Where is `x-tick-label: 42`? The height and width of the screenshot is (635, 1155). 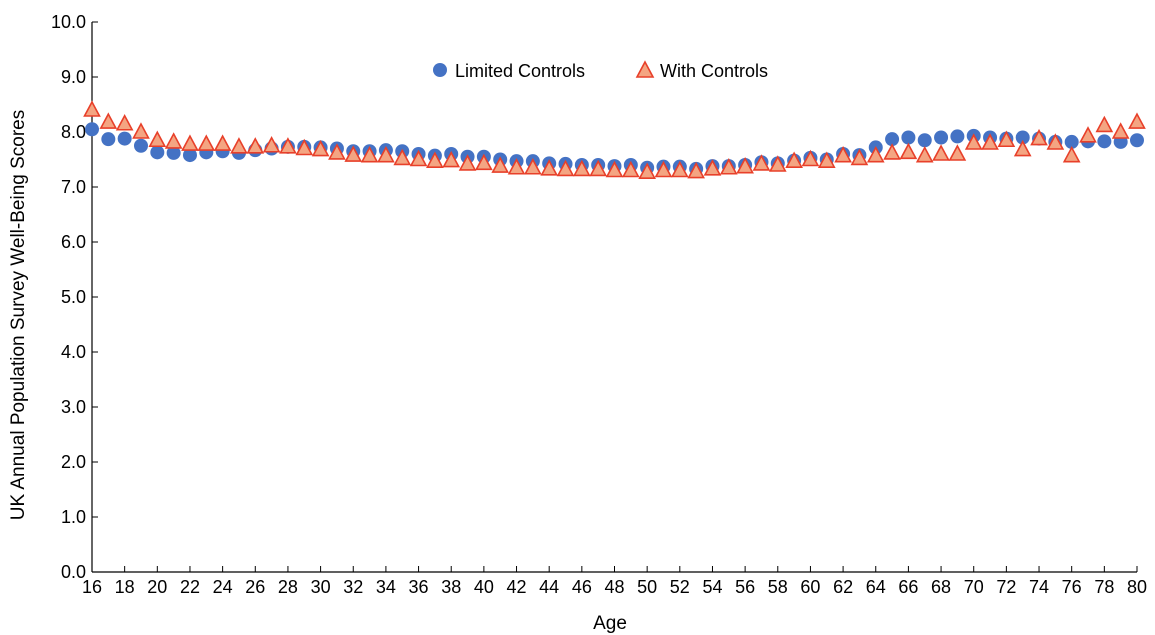
x-tick-label: 42 is located at coordinates (517, 587).